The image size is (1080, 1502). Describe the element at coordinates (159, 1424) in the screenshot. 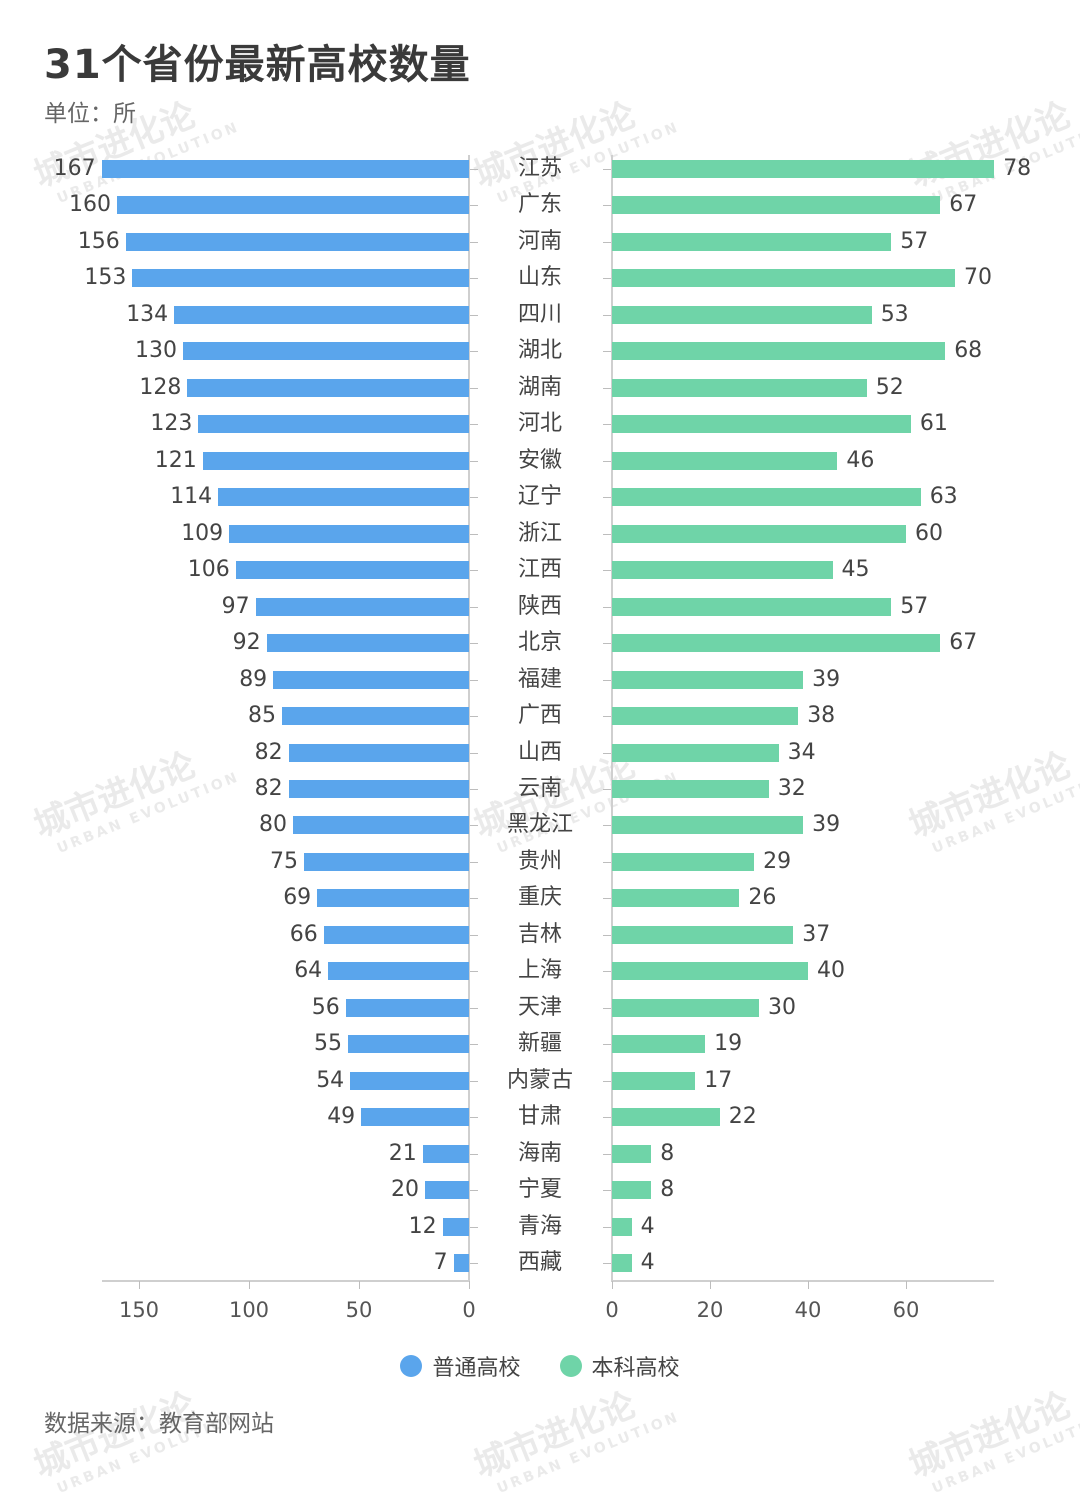

I see `data-source: 数据来源：教育部网站` at that location.